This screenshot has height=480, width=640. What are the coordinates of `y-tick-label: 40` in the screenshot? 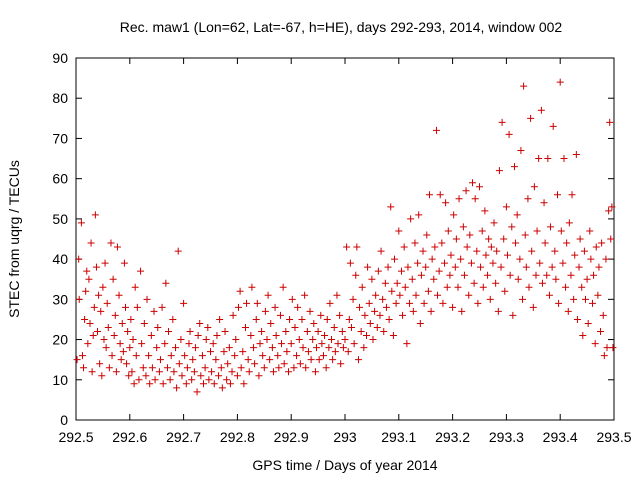 It's located at (60, 259).